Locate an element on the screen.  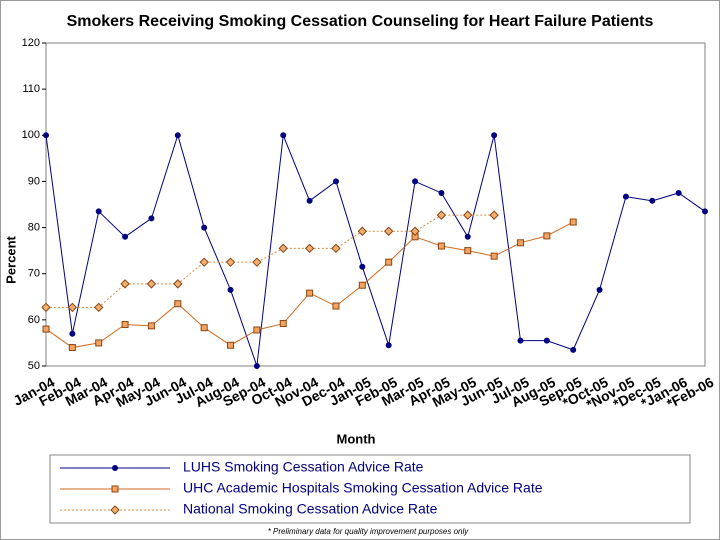
y-tick-label: 100 is located at coordinates (31, 135).